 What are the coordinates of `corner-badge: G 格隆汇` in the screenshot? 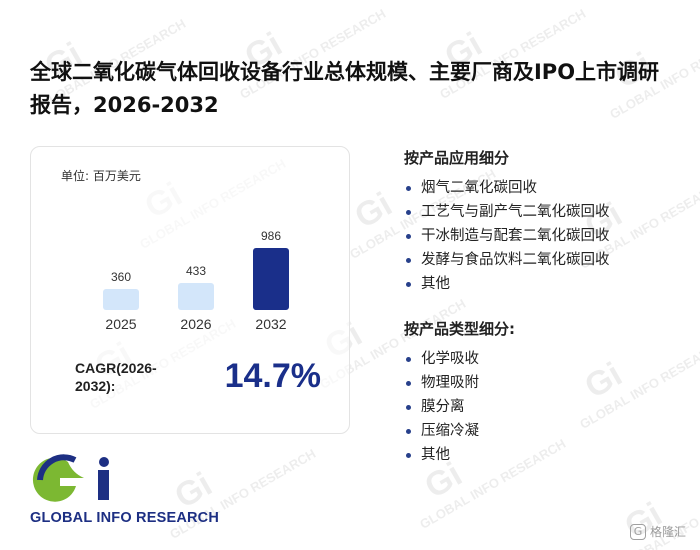 It's located at (657, 531).